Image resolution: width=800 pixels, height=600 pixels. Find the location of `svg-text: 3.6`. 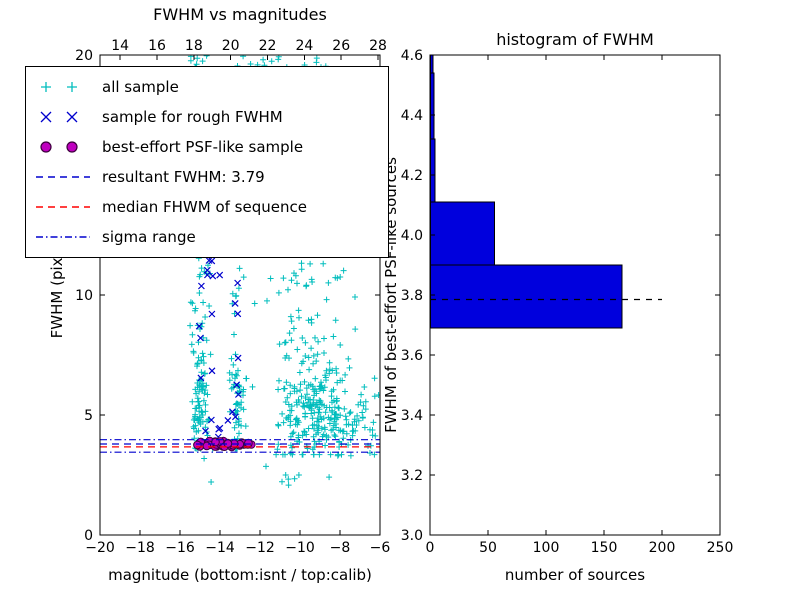

svg-text: 3.6 is located at coordinates (412, 356).